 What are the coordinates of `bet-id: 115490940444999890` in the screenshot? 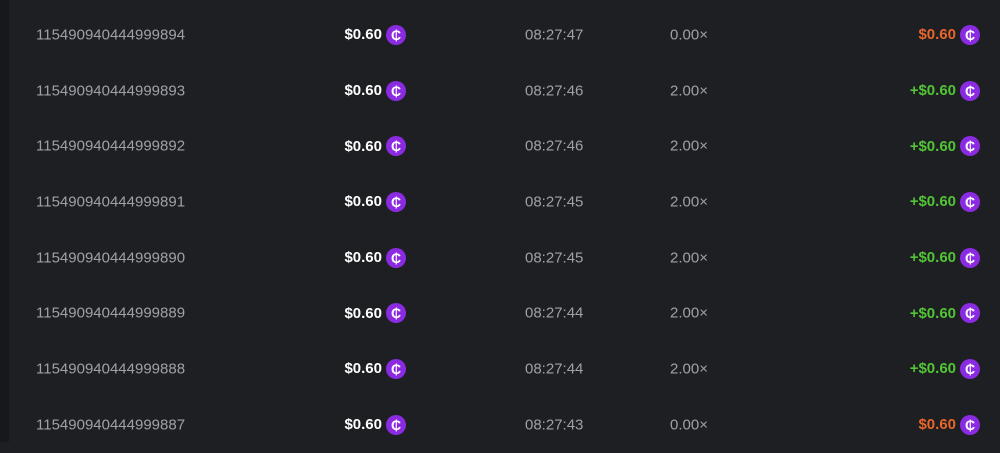 It's located at (111, 258).